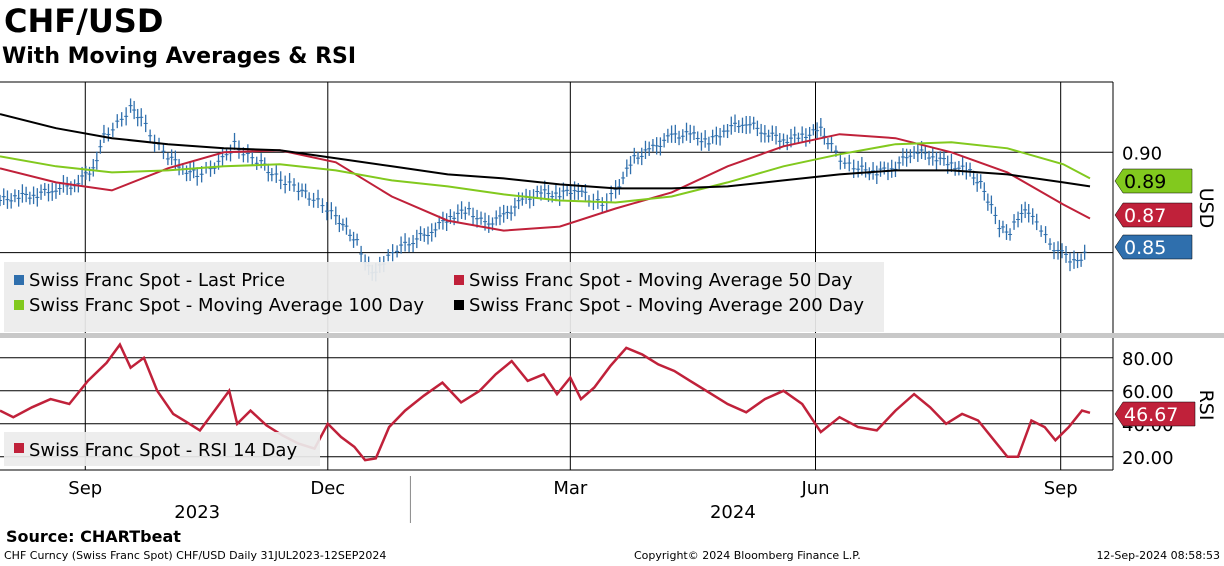  Describe the element at coordinates (85, 488) in the screenshot. I see `x-tick-label-0: Sep` at that location.